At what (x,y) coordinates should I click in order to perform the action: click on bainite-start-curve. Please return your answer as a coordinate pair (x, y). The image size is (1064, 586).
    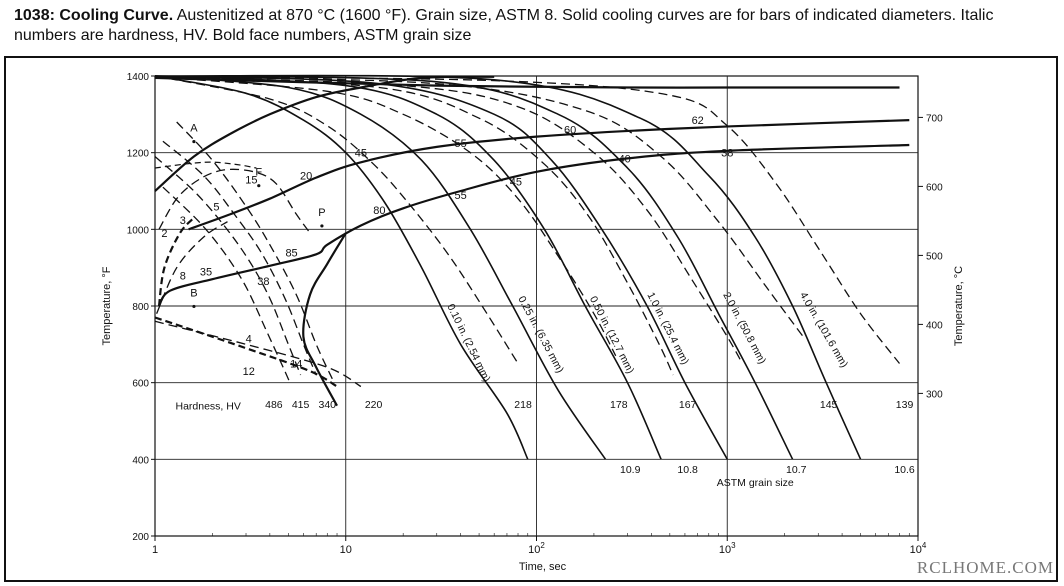
    Looking at the image, I should click on (176, 262).